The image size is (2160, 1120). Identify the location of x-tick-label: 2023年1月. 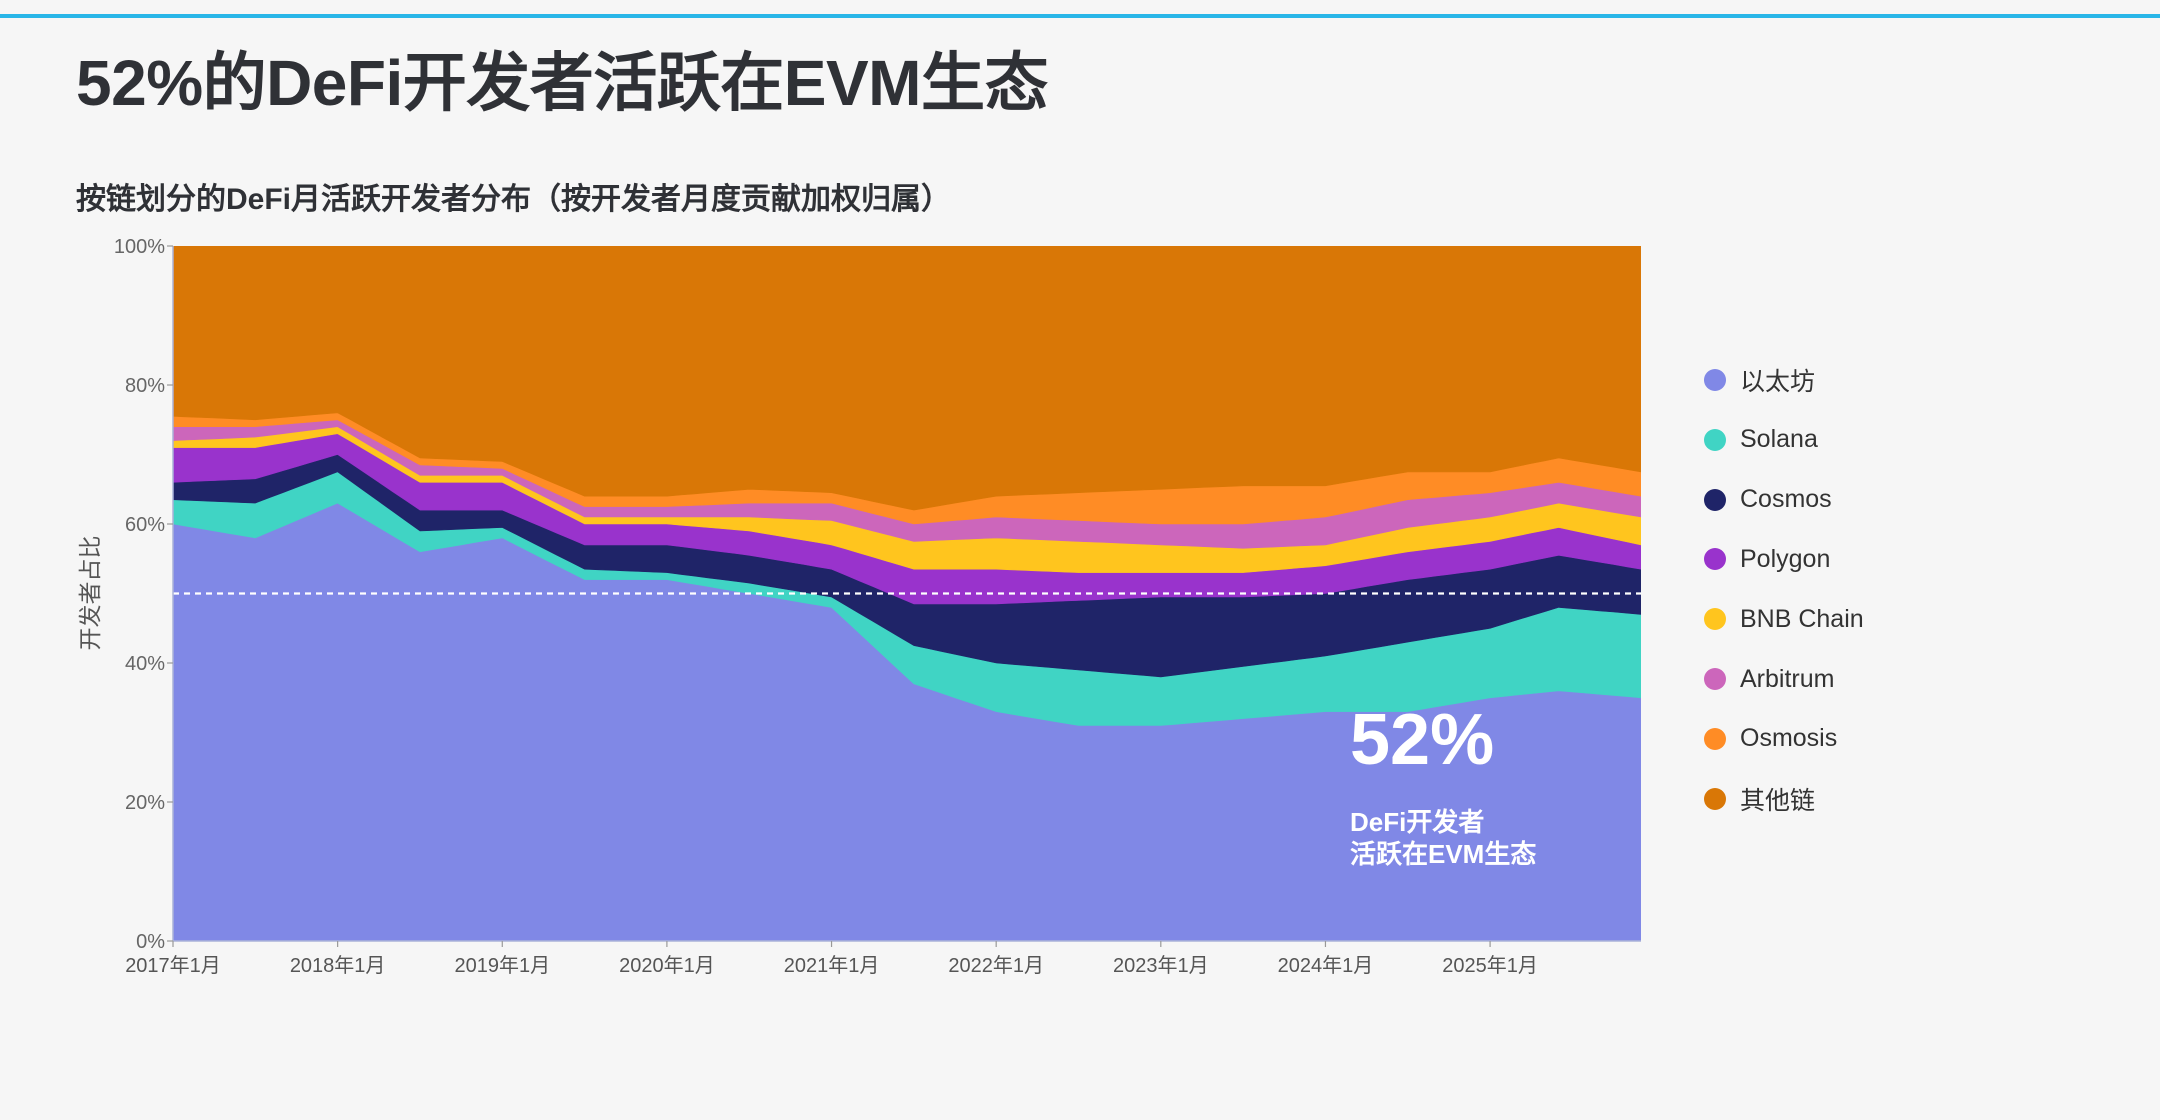
(1161, 965).